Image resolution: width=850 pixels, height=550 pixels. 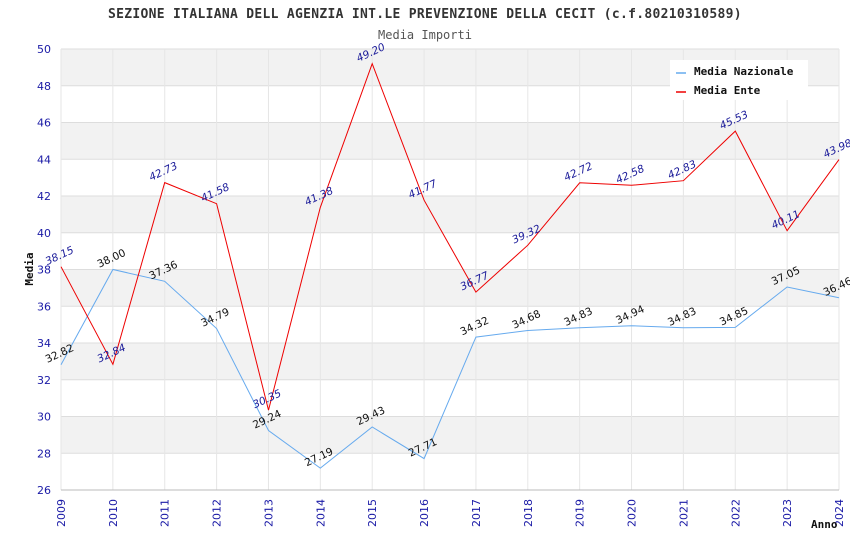 I want to click on x-tick-label: 2020, so click(x=632, y=513).